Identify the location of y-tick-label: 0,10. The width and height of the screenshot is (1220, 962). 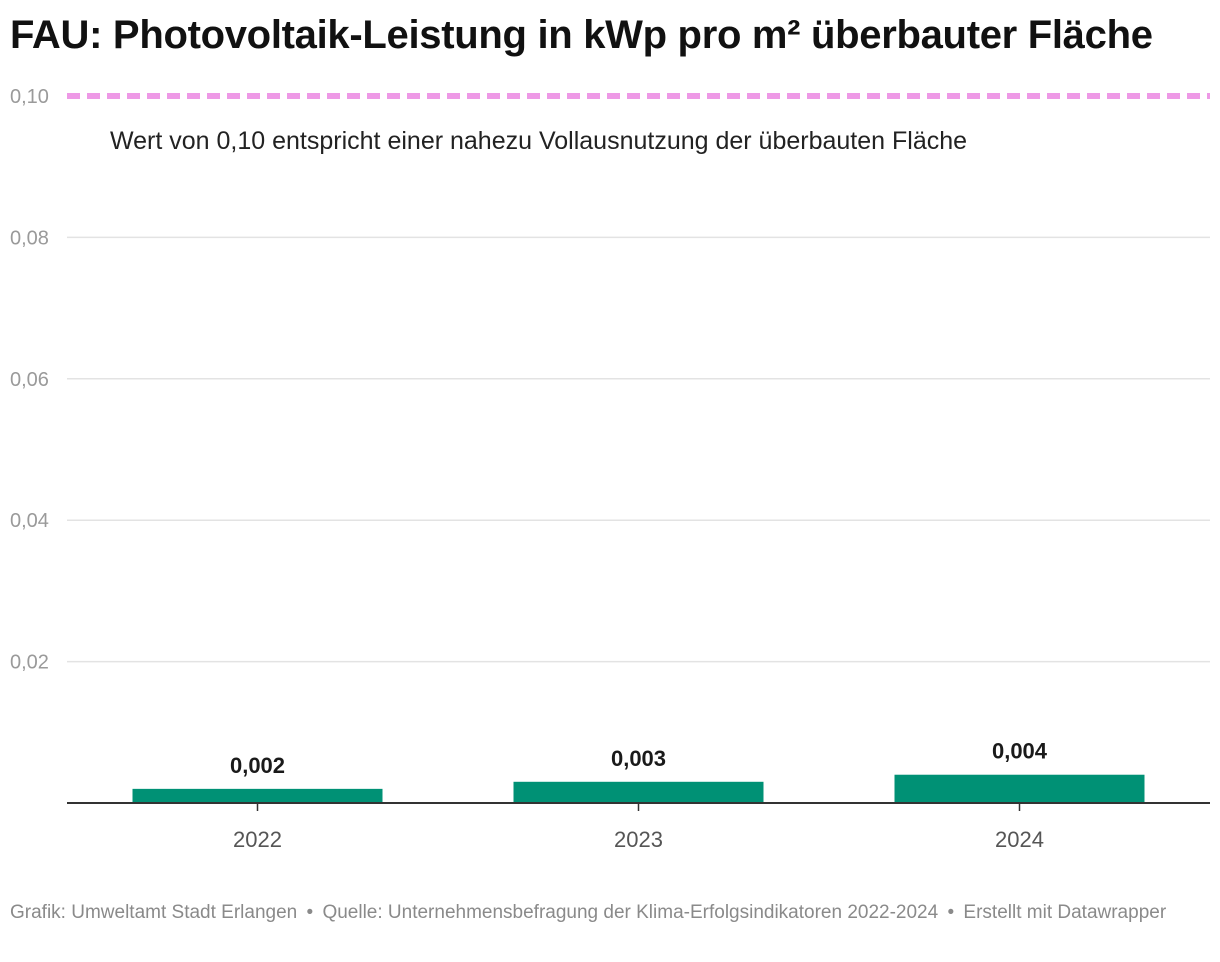
(29, 97).